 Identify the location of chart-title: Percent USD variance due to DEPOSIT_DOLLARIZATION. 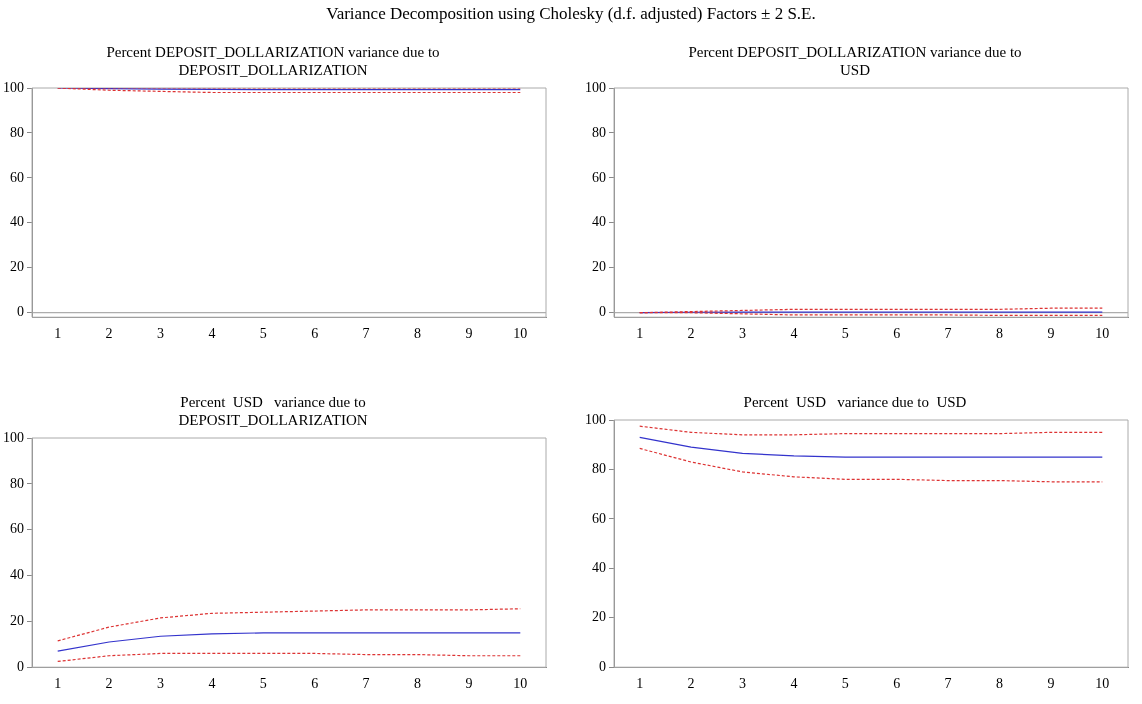
(273, 410).